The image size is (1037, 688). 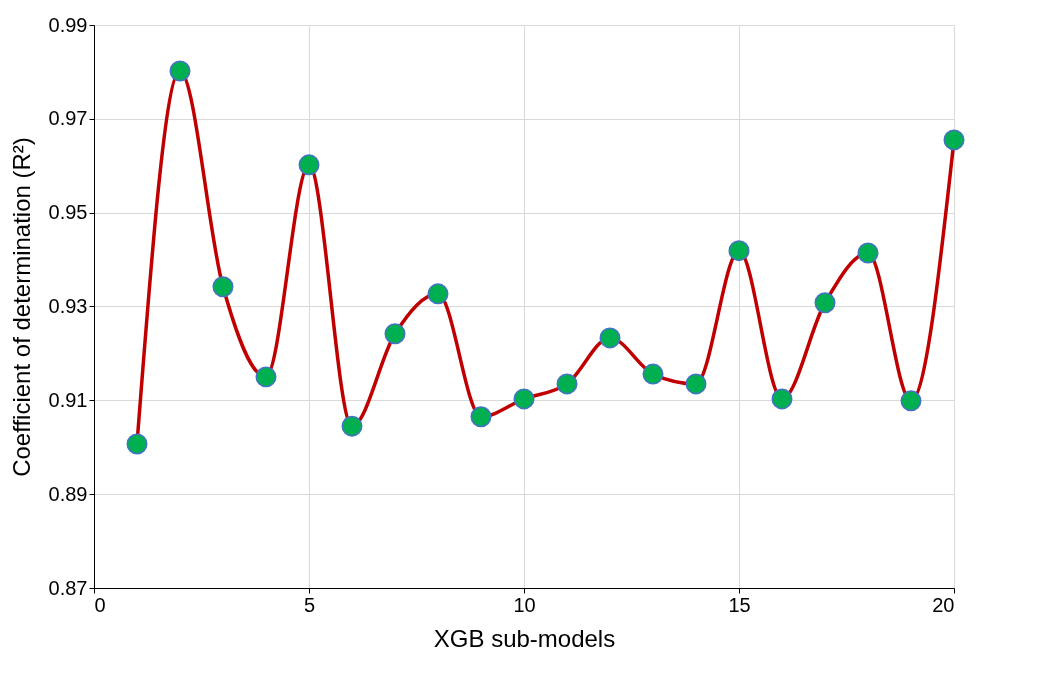 What do you see at coordinates (68, 118) in the screenshot?
I see `y-tick-label: 0.97` at bounding box center [68, 118].